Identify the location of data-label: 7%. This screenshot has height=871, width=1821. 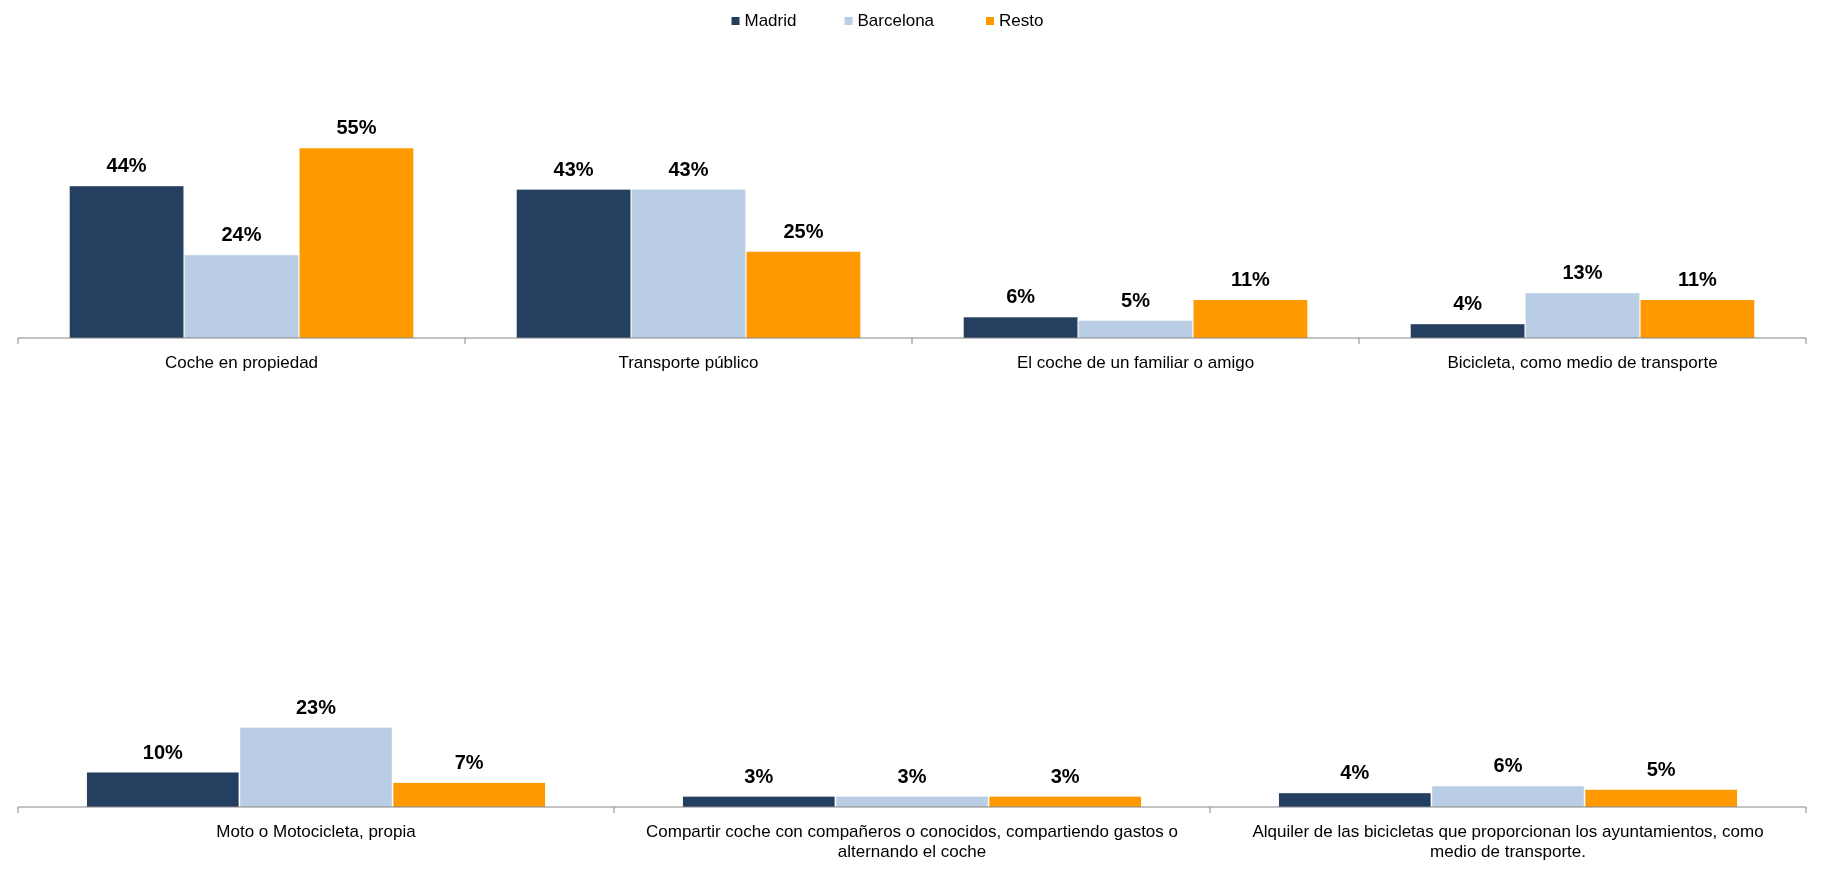
(469, 761).